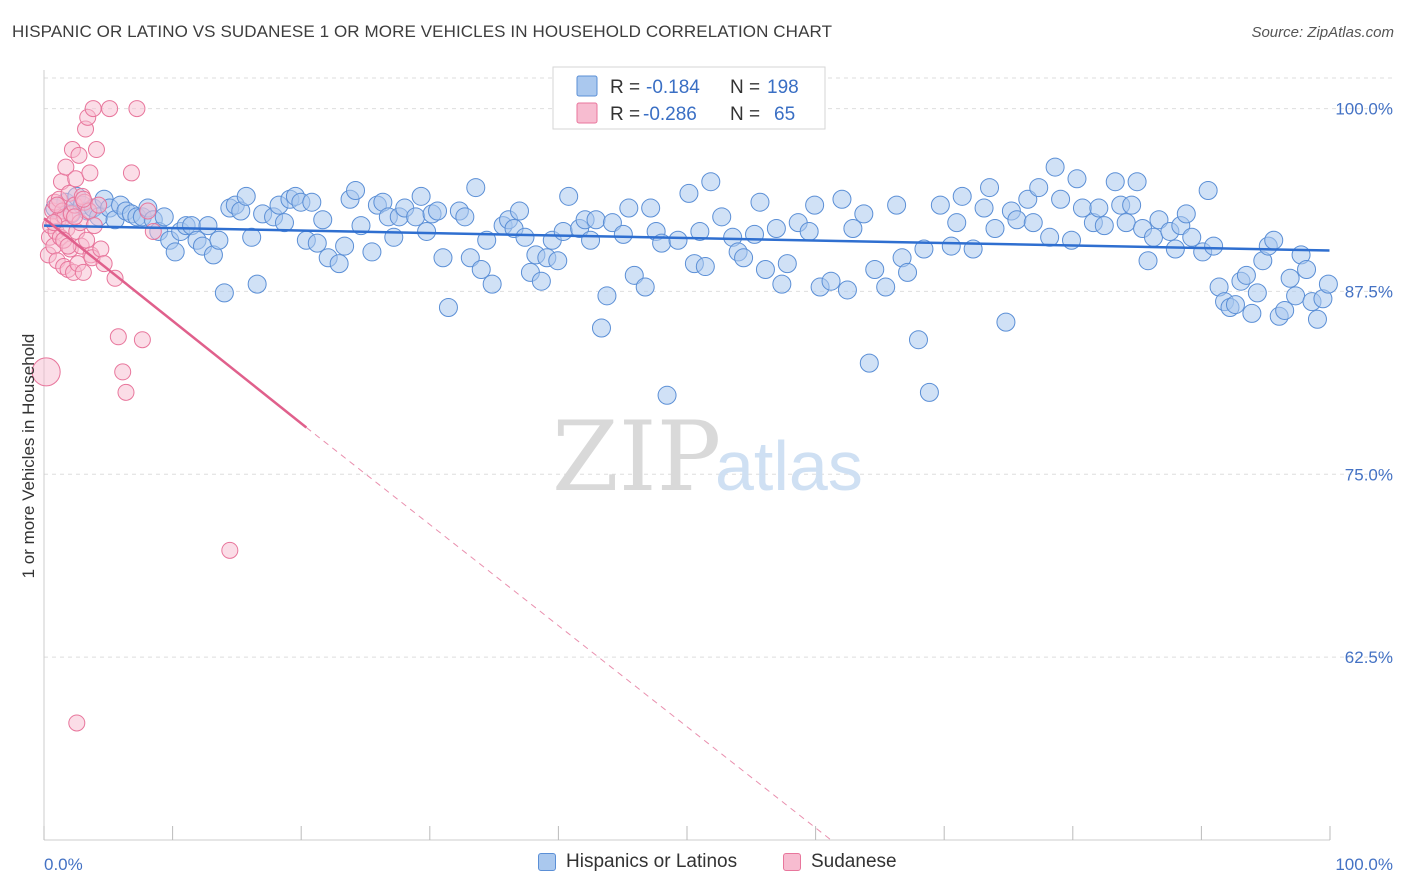  Describe the element at coordinates (670, 114) in the screenshot. I see `legend-r-value: -0.286` at that location.